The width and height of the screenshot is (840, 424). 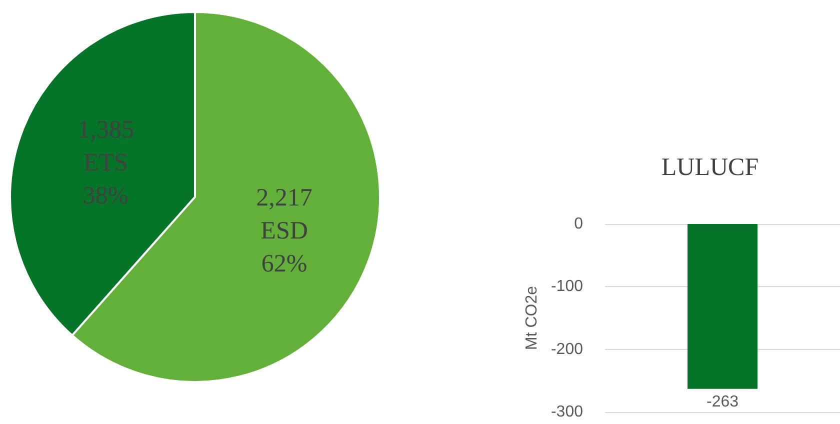 What do you see at coordinates (284, 198) in the screenshot?
I see `data-label: 2,217` at bounding box center [284, 198].